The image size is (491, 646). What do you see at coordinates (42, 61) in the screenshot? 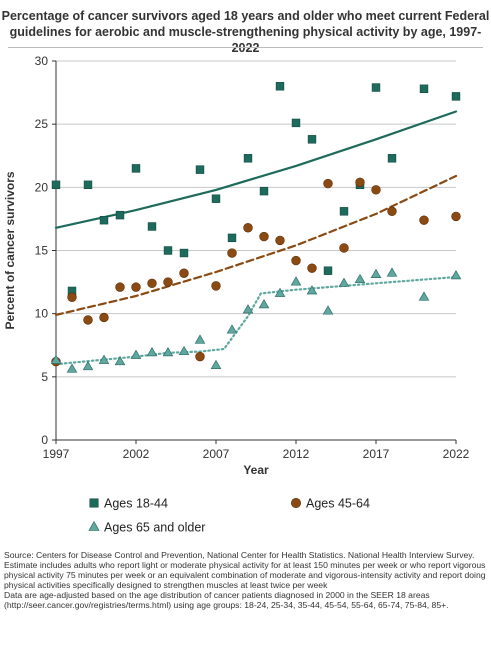
I see `y-tick-label: 30` at bounding box center [42, 61].